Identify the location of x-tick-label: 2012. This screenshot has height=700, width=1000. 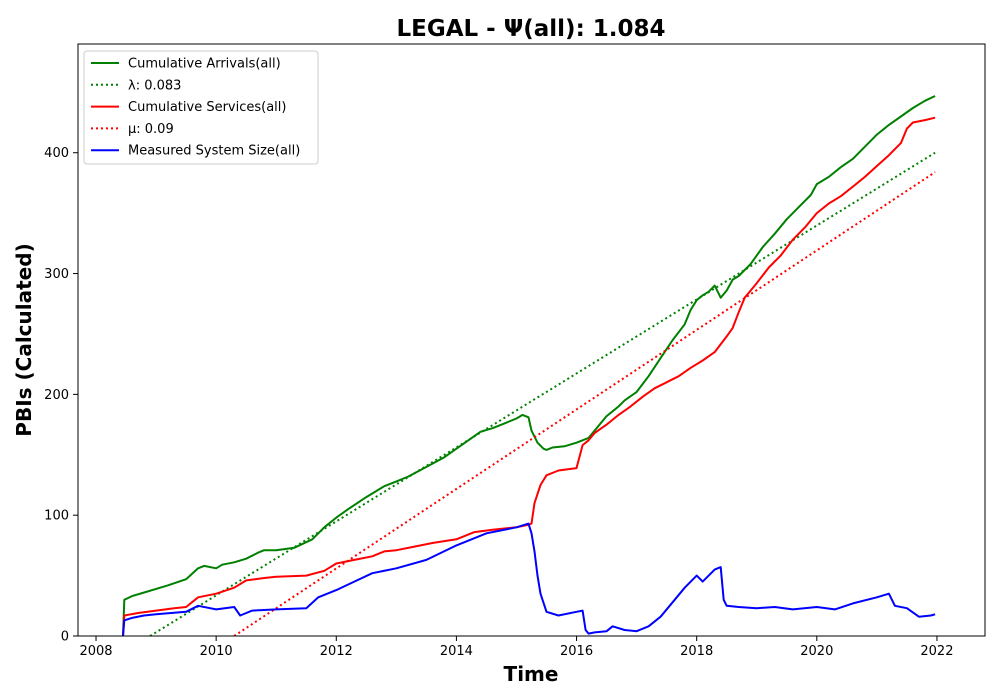
(336, 651).